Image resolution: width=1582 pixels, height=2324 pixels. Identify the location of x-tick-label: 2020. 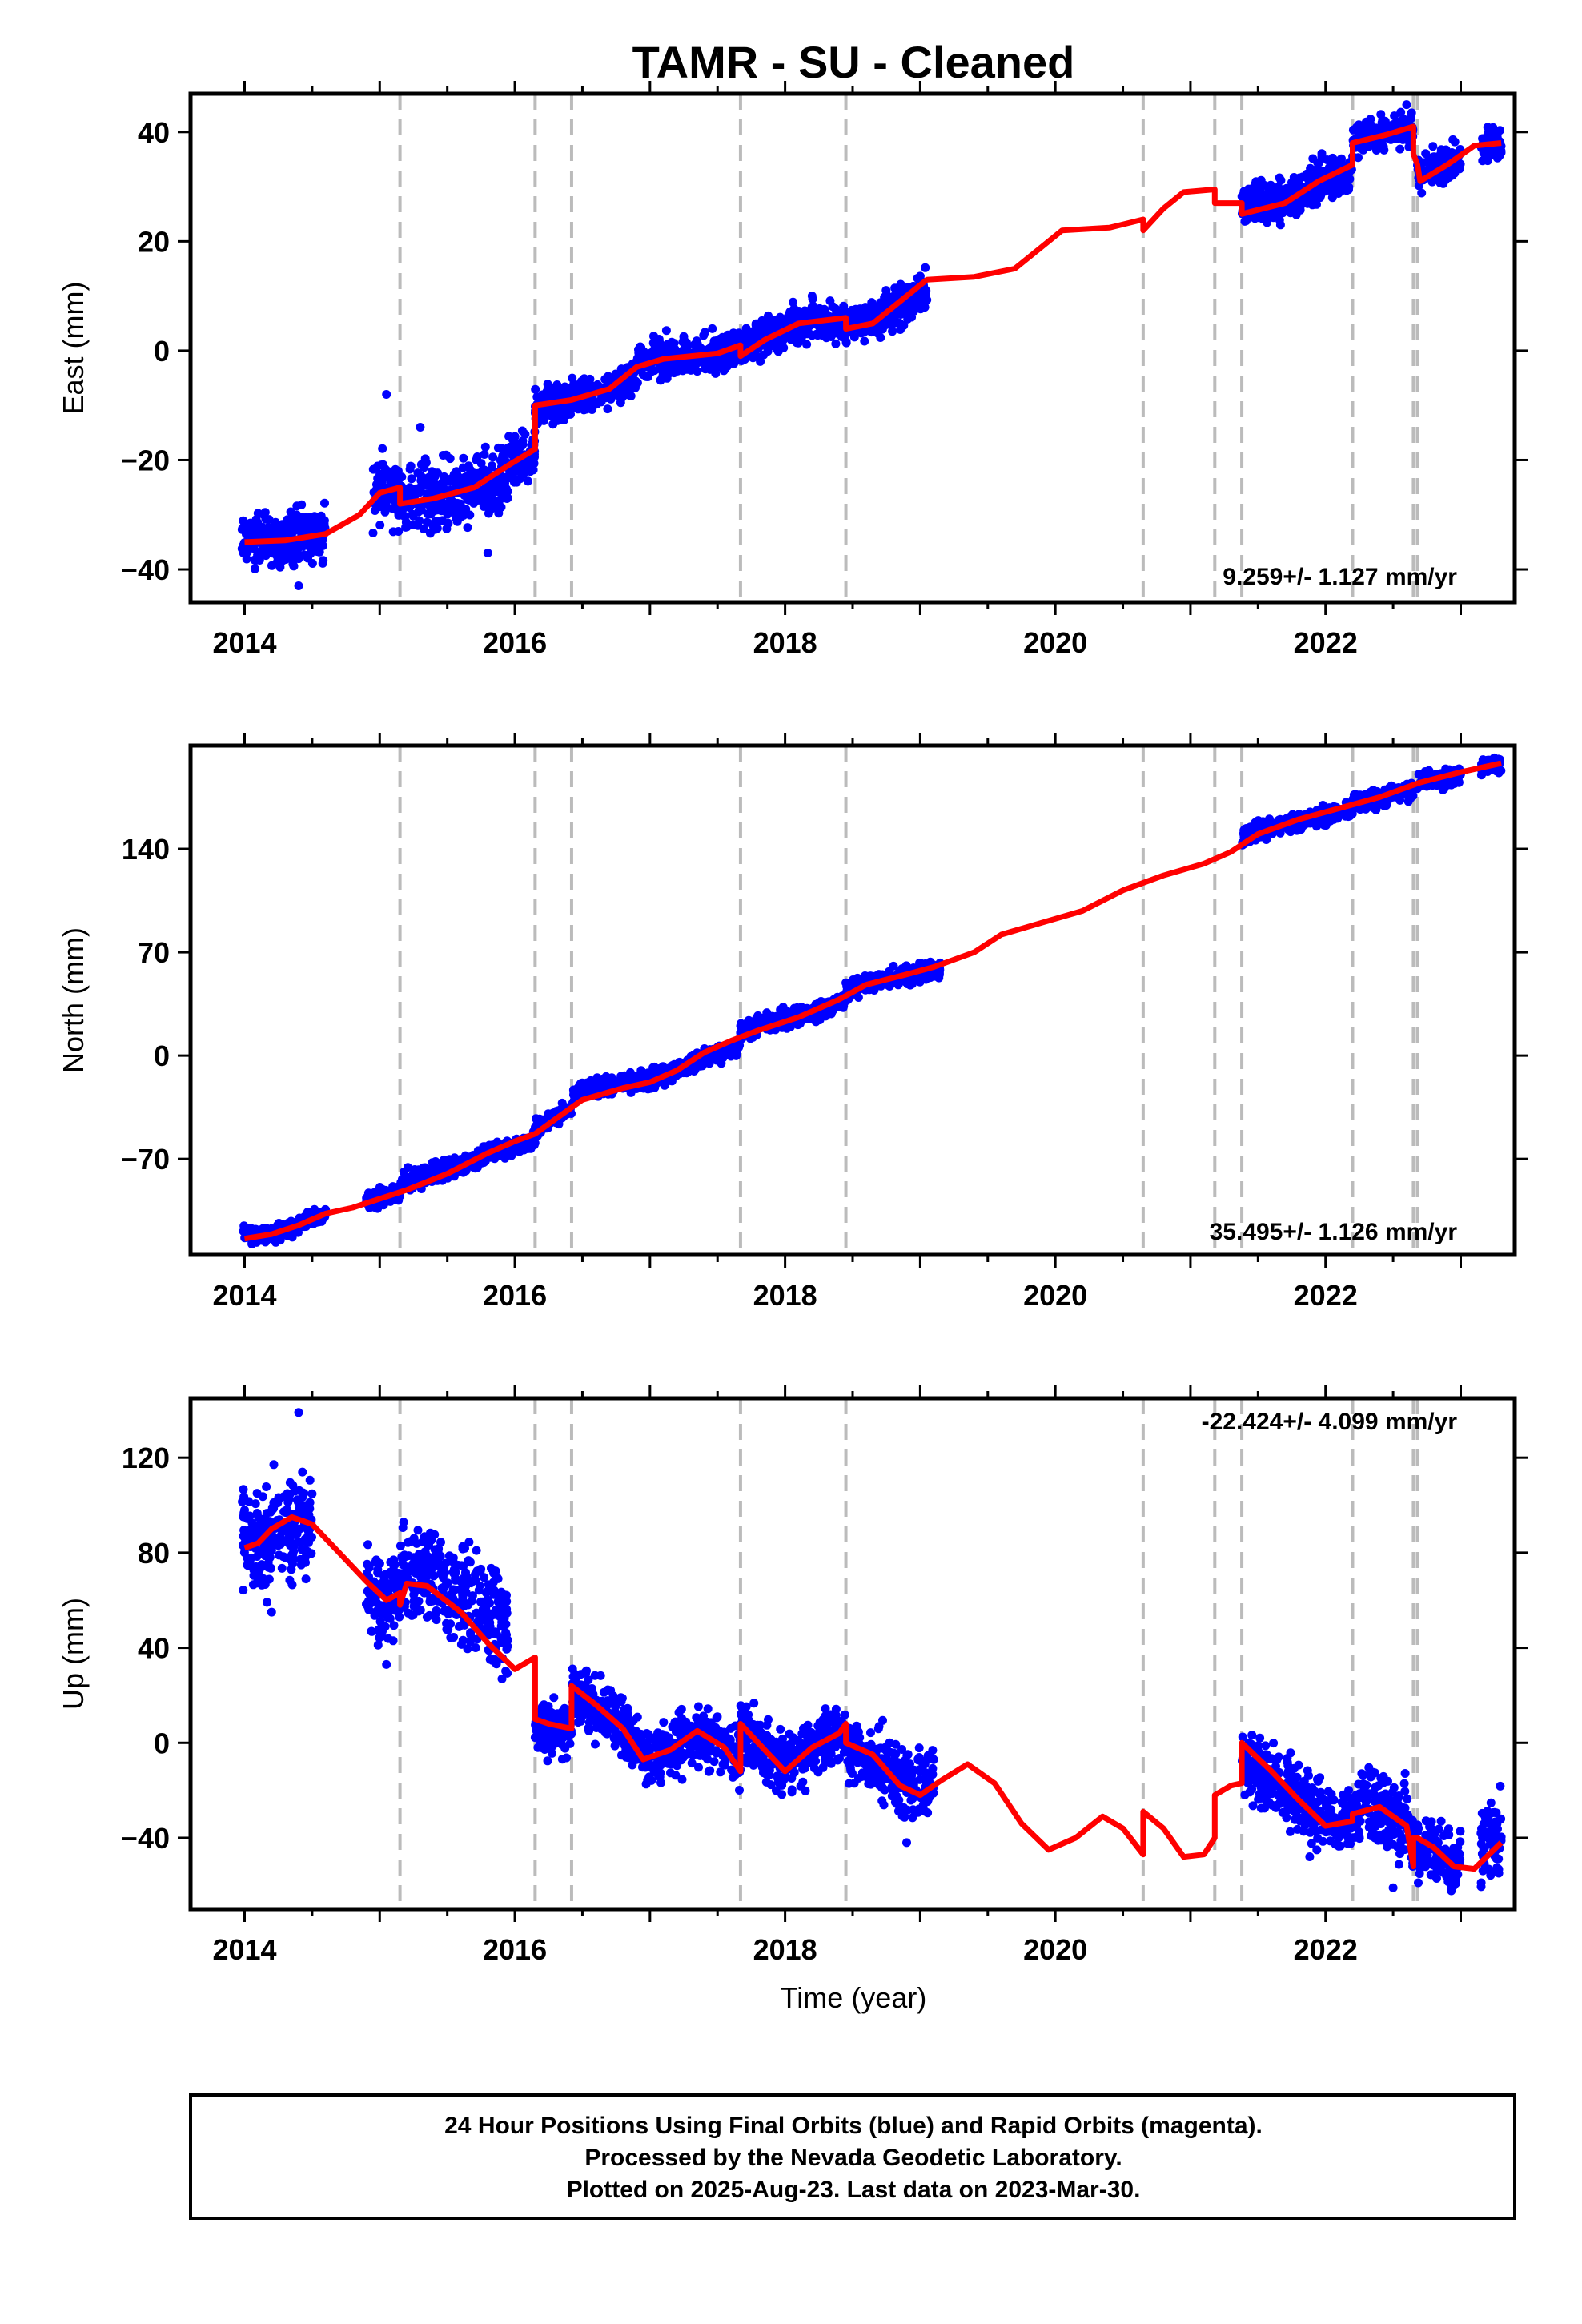
(1055, 642).